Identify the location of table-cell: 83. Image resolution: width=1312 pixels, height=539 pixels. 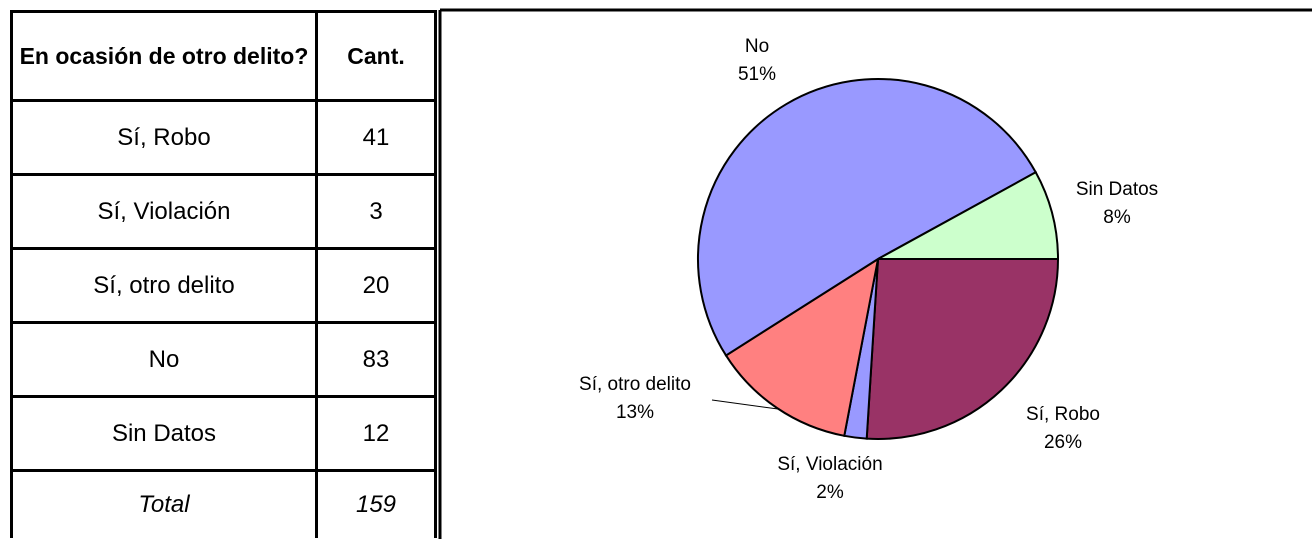
(376, 359).